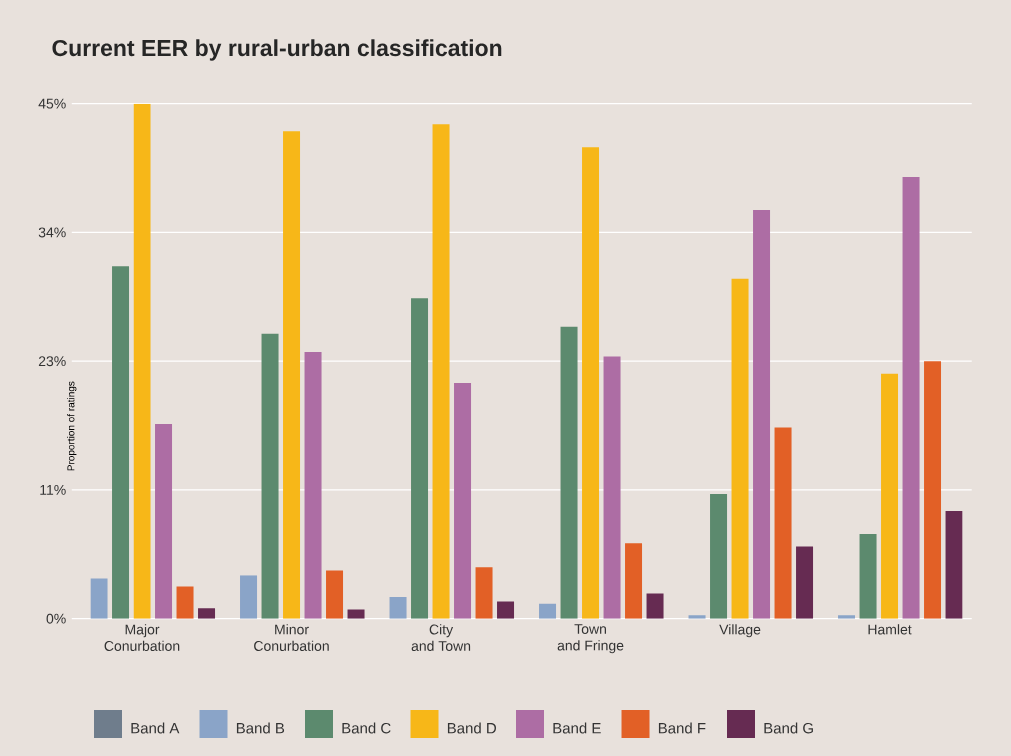 Image resolution: width=1011 pixels, height=756 pixels. What do you see at coordinates (441, 637) in the screenshot?
I see `x-tick-label: City and Town` at bounding box center [441, 637].